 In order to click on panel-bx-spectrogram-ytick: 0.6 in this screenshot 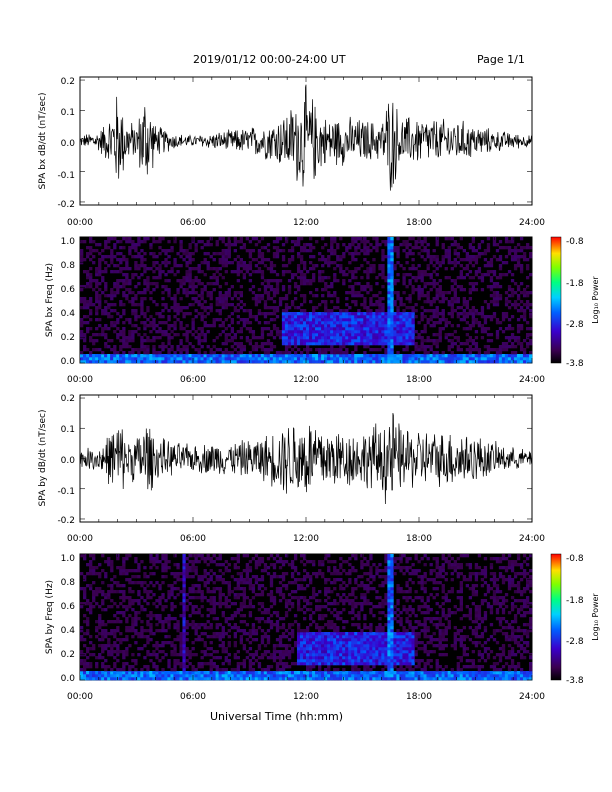, I will do `click(68, 290)`.